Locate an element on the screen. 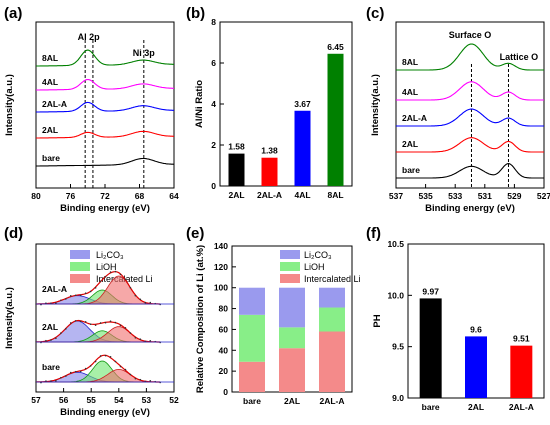 The image size is (550, 425). y-tick-label: 4 is located at coordinates (213, 104).